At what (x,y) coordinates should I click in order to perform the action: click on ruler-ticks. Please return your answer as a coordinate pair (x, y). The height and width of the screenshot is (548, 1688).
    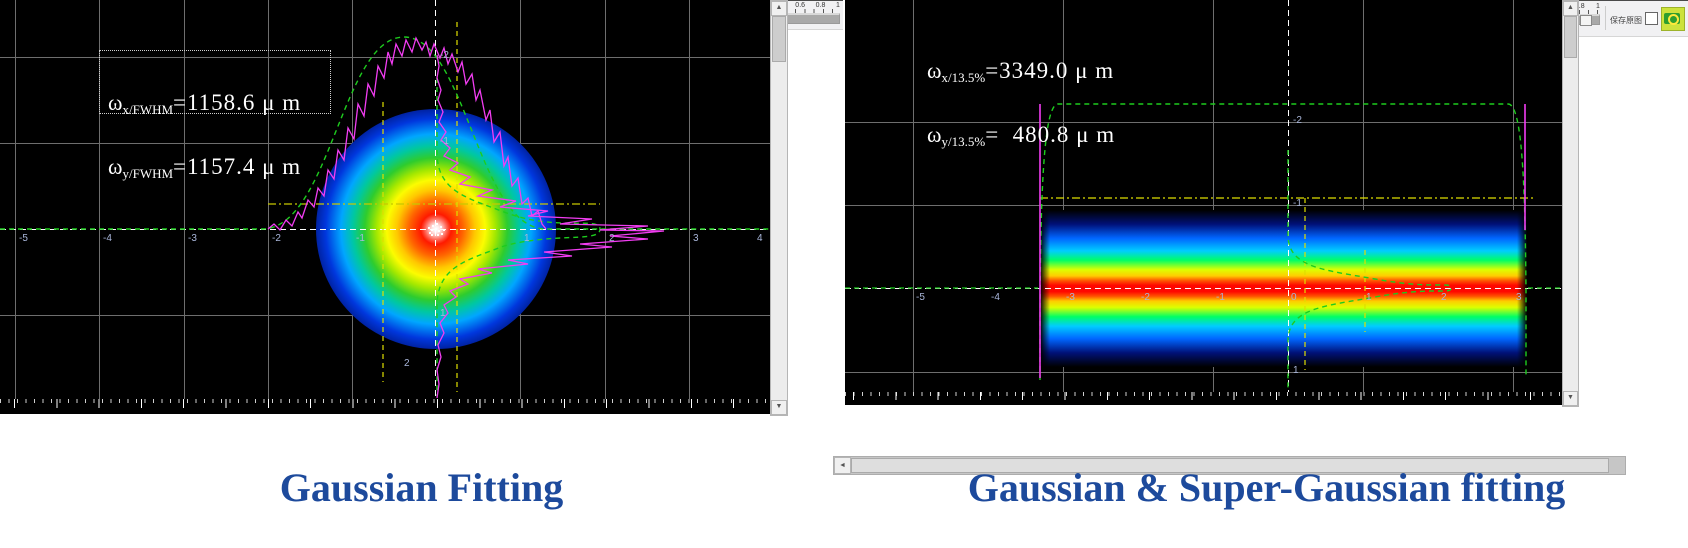
    Looking at the image, I should click on (790, 11).